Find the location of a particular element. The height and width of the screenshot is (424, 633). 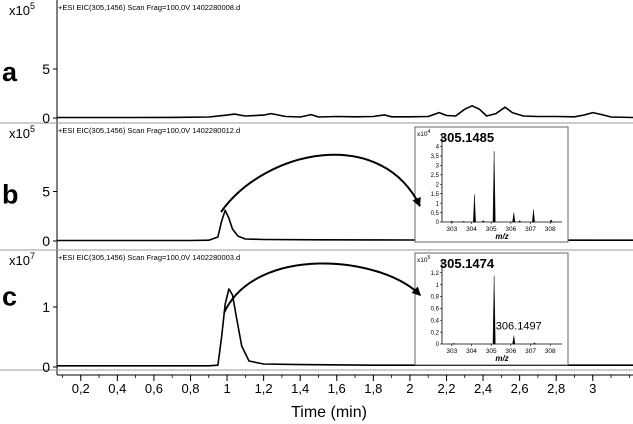

y-tick-label: 1 is located at coordinates (46, 307).